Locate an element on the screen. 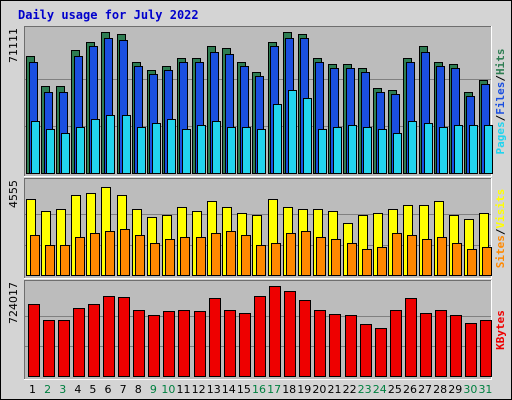 The image size is (512, 400). x-tick-label-day-10: 10 is located at coordinates (168, 389).